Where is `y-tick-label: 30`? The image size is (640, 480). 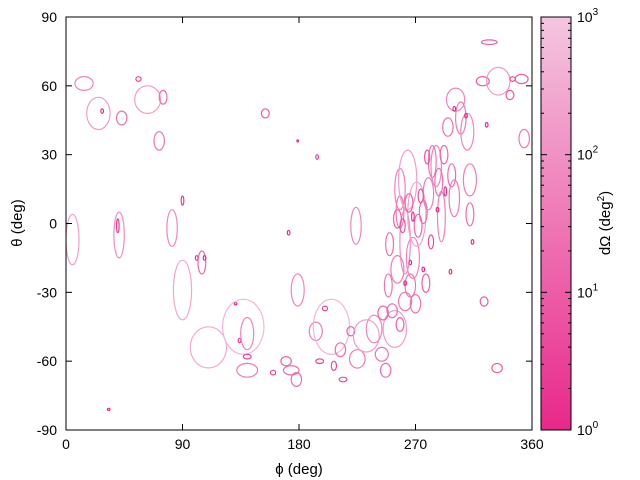 y-tick-label: 30 is located at coordinates (49, 155).